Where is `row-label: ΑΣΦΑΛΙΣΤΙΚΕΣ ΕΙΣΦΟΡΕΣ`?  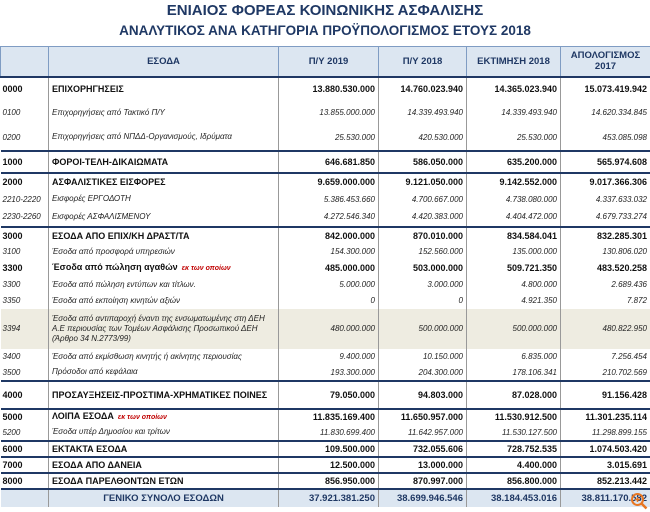
row-label: ΑΣΦΑΛΙΣΤΙΚΕΣ ΕΙΣΦΟΡΕΣ is located at coordinates (163, 181).